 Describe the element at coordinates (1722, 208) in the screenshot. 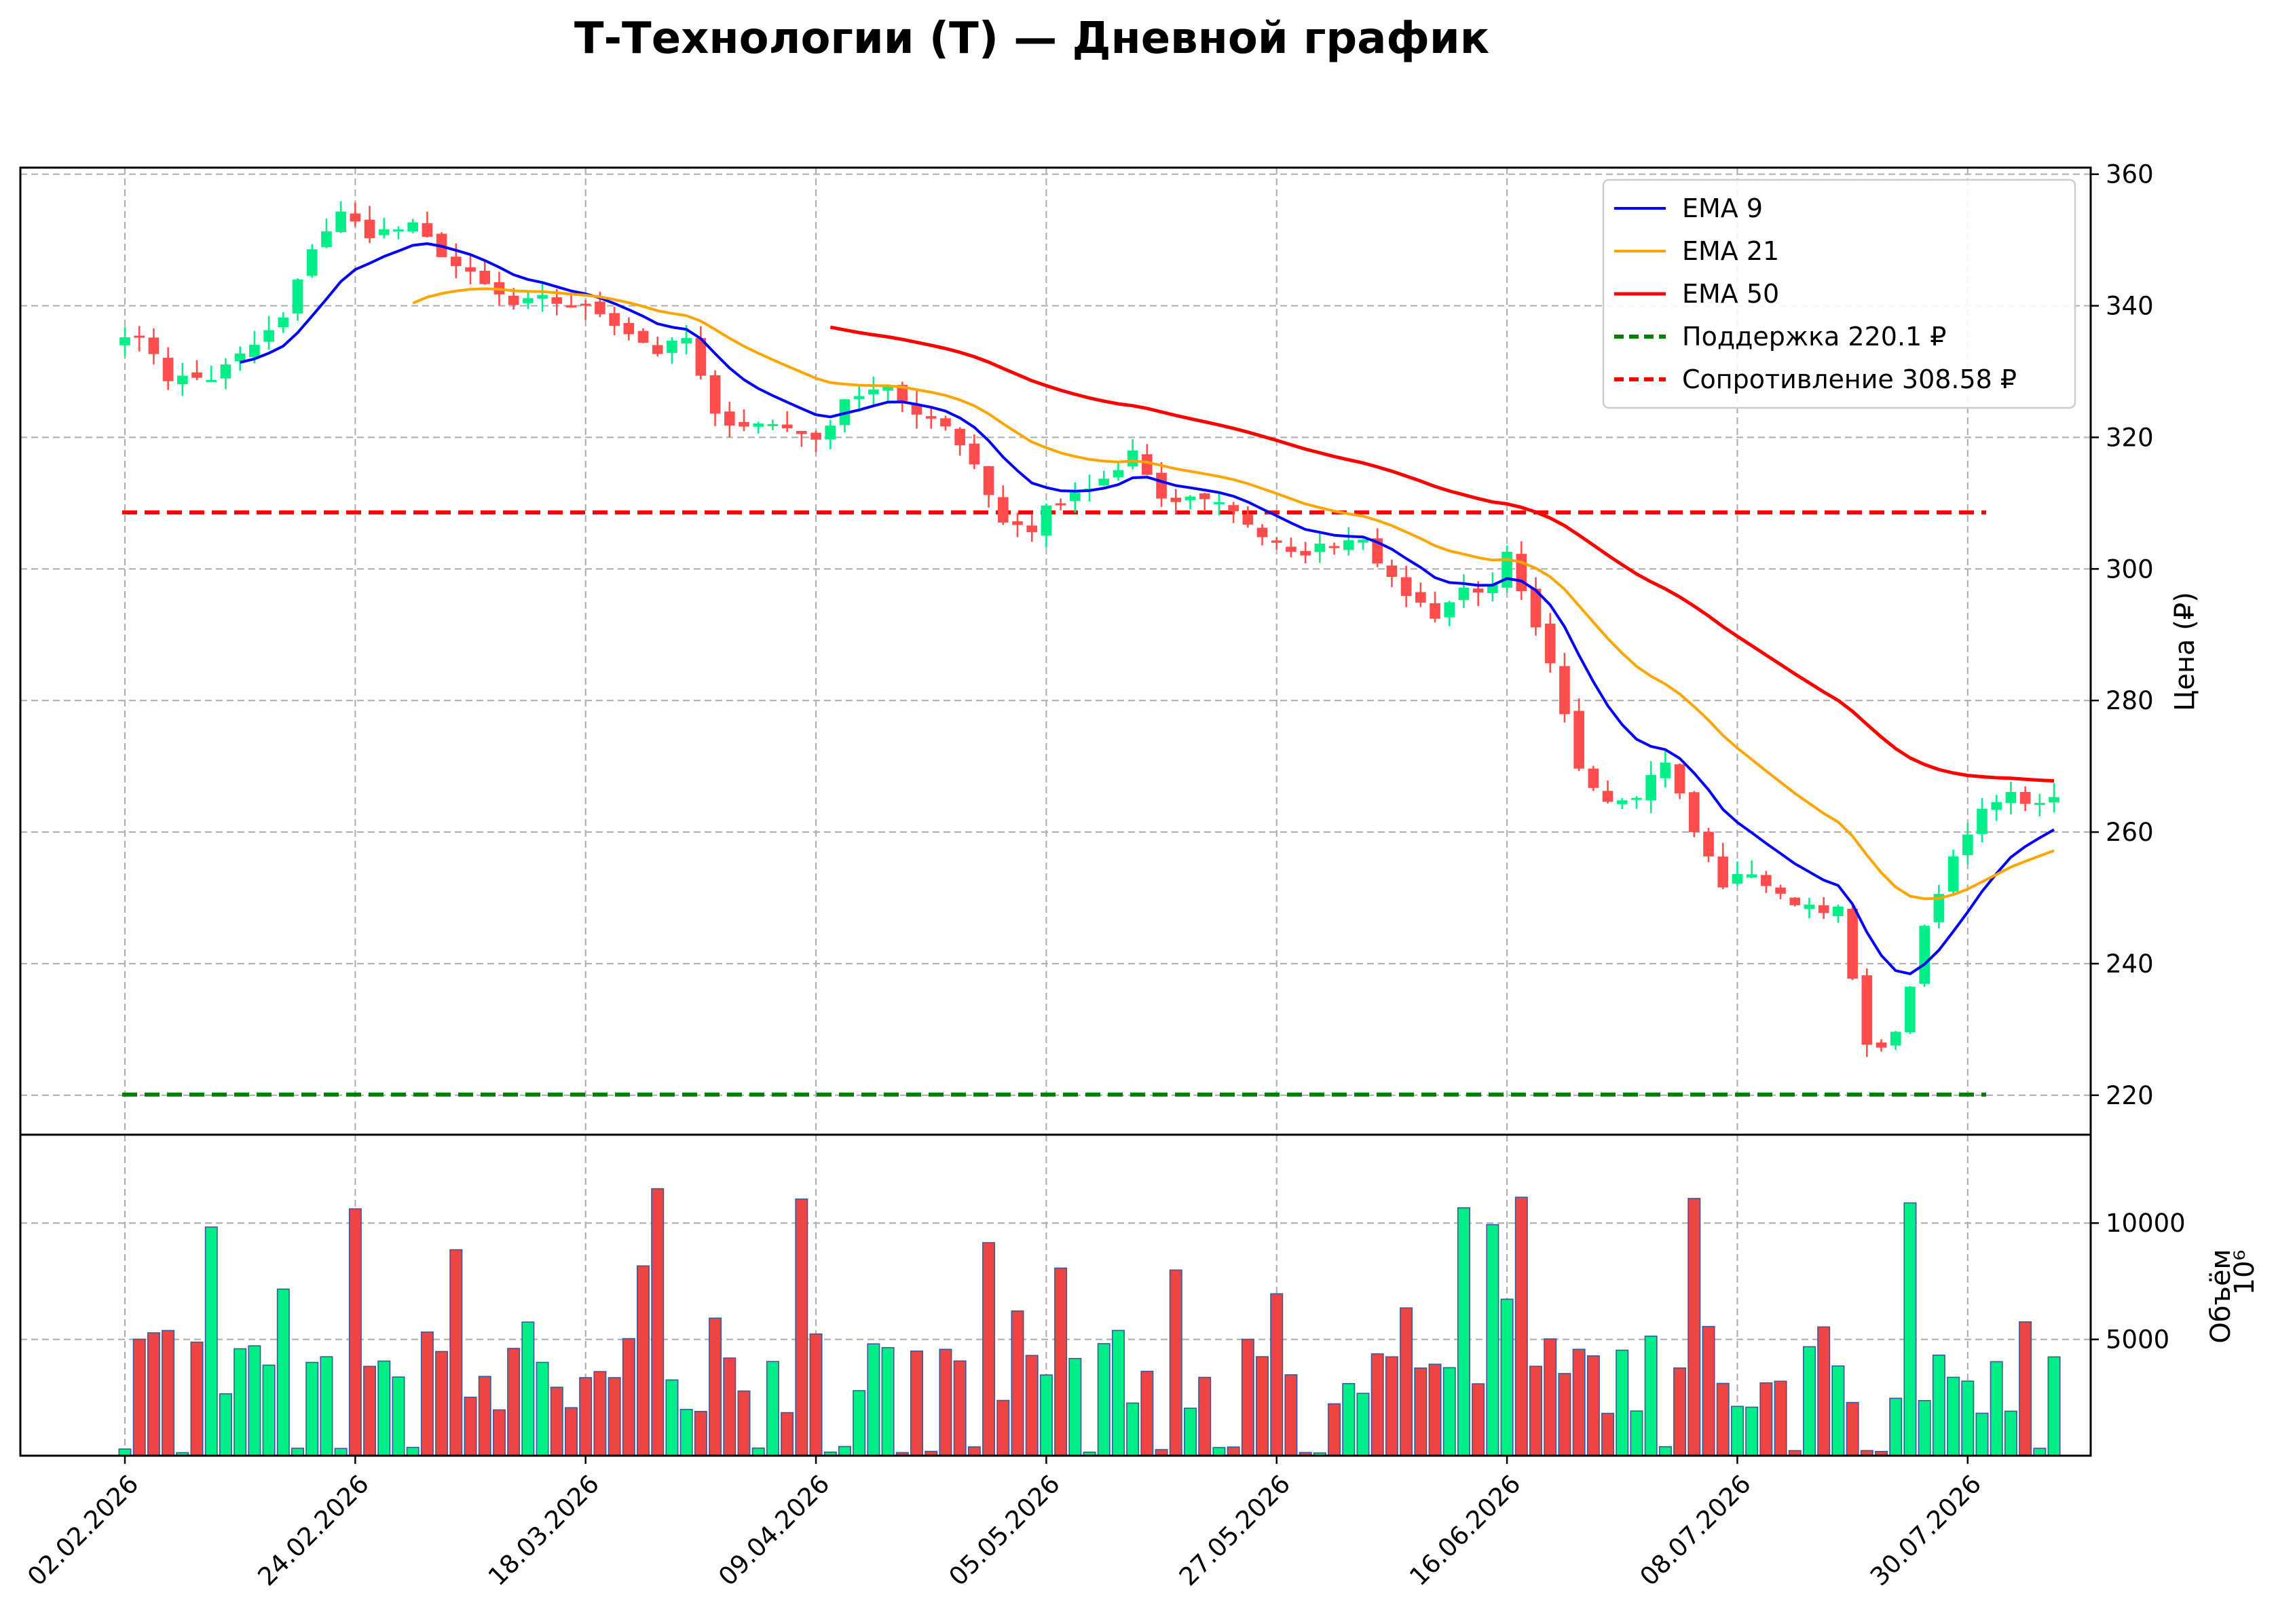

I see `legend-entry-label: EMA 9` at that location.